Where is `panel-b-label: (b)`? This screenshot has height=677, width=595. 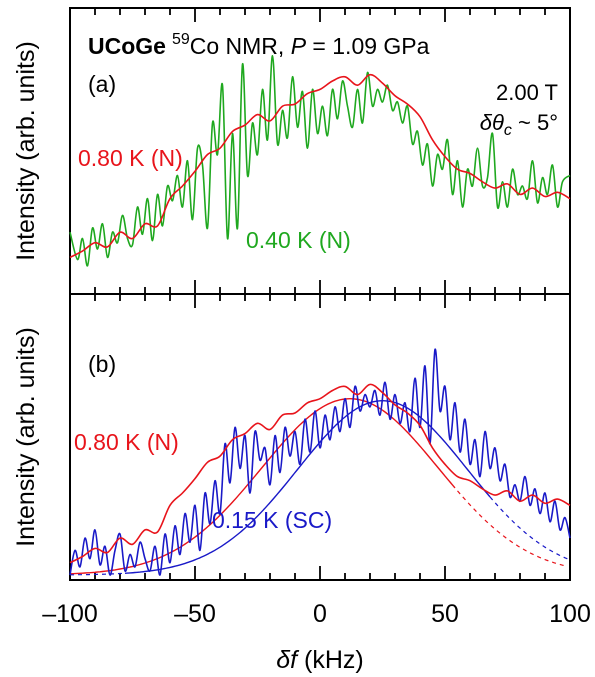 panel-b-label: (b) is located at coordinates (102, 364).